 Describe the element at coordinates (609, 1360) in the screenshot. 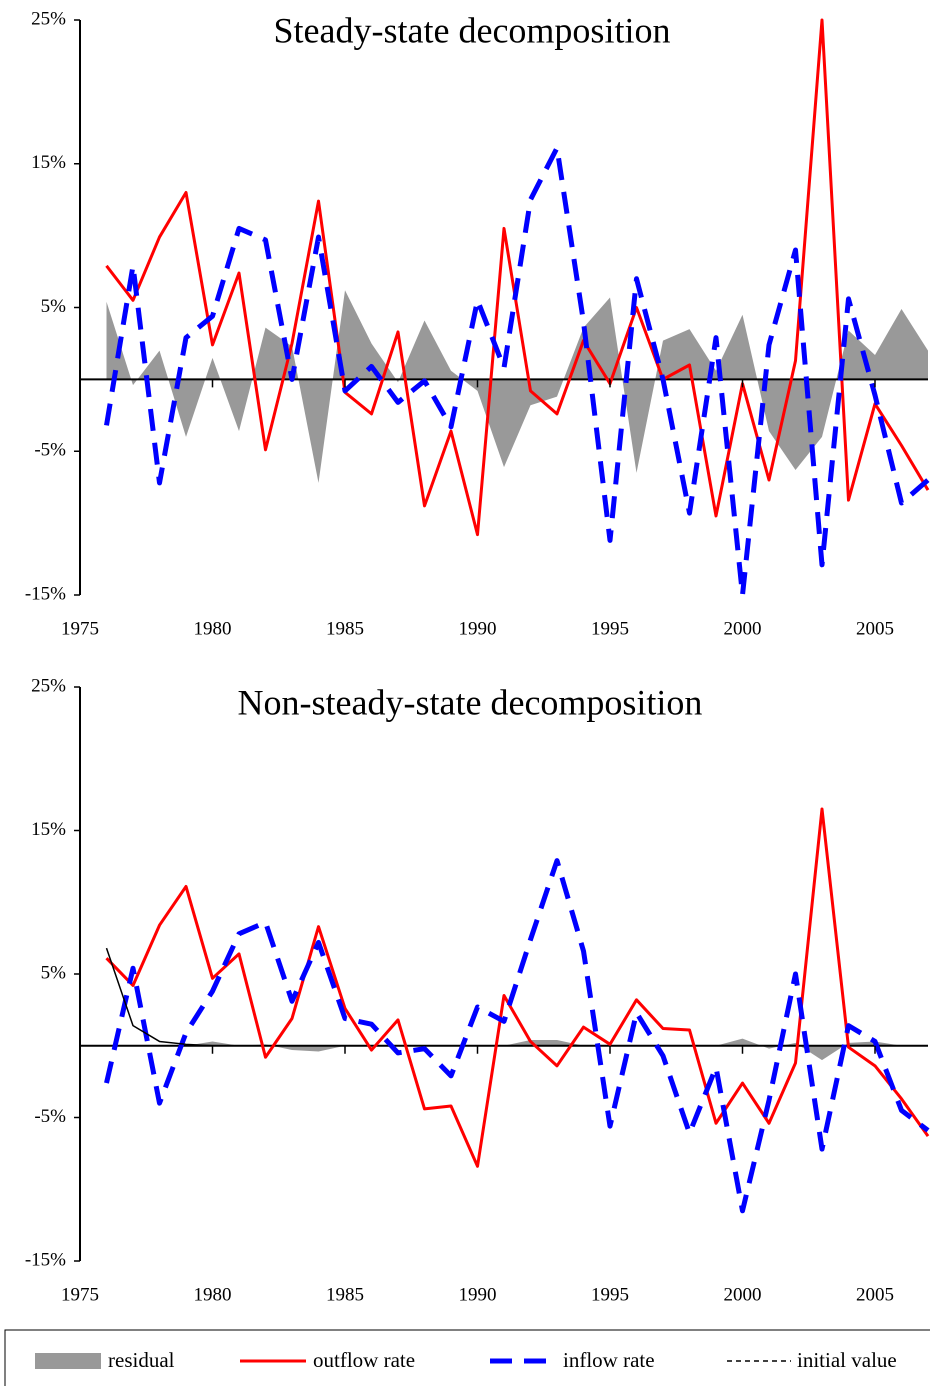

I see `legend-label: inflow rate` at that location.